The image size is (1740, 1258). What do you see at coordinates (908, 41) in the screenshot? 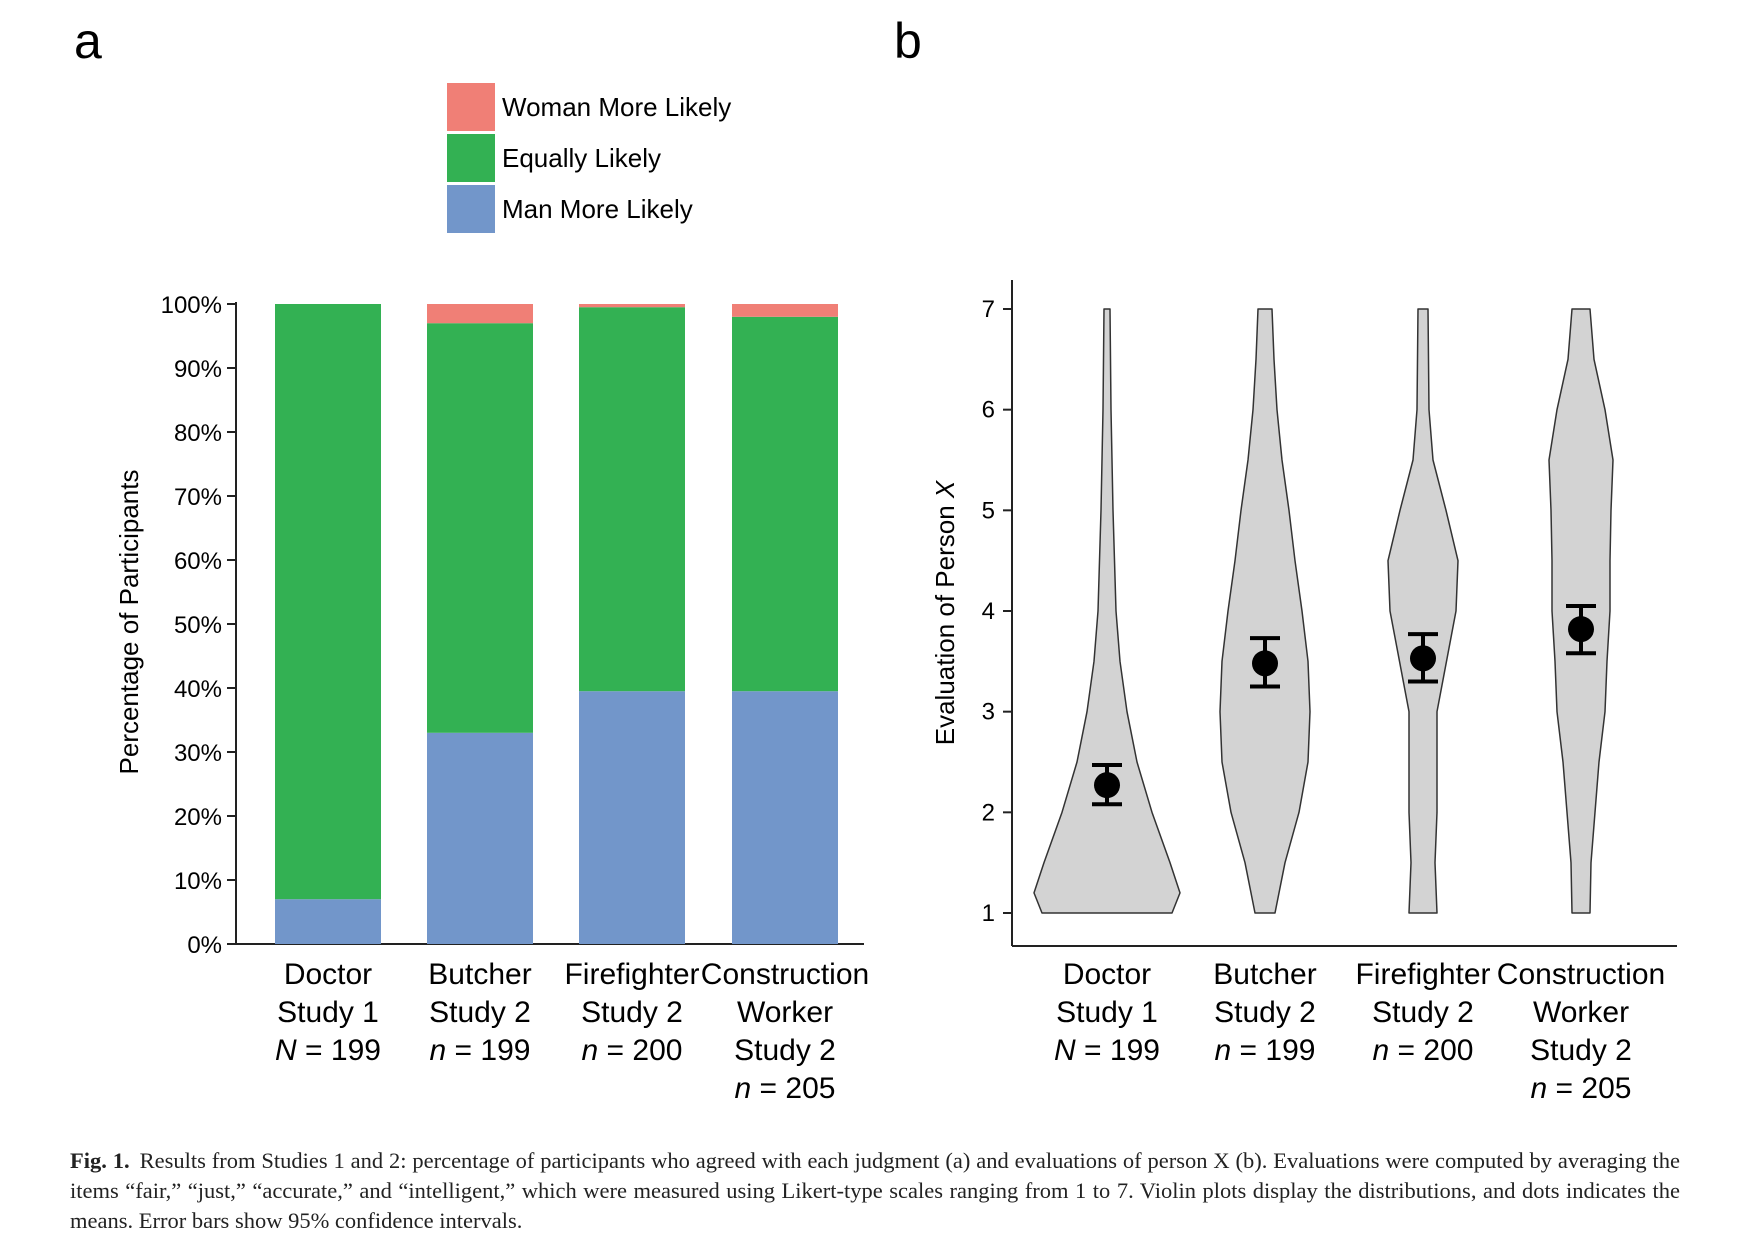
I see `panel-b-letter: b` at bounding box center [908, 41].